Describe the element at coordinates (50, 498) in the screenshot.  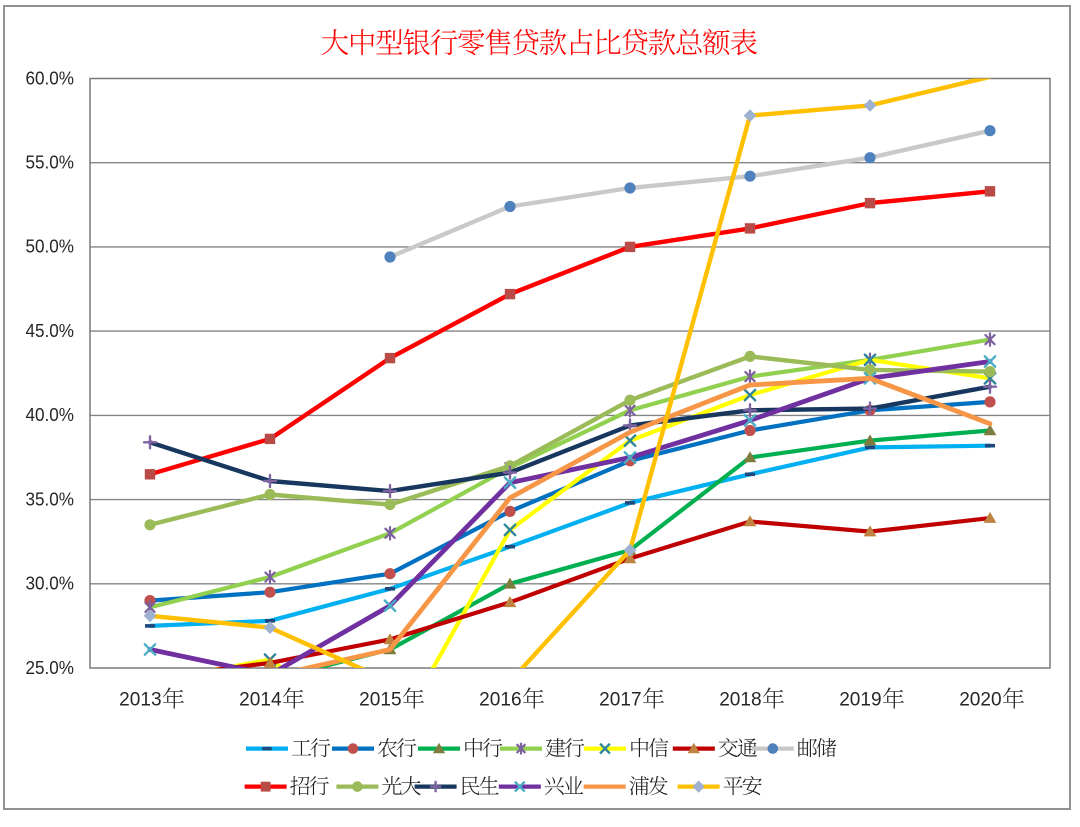
I see `svg-text: 35.0%` at that location.